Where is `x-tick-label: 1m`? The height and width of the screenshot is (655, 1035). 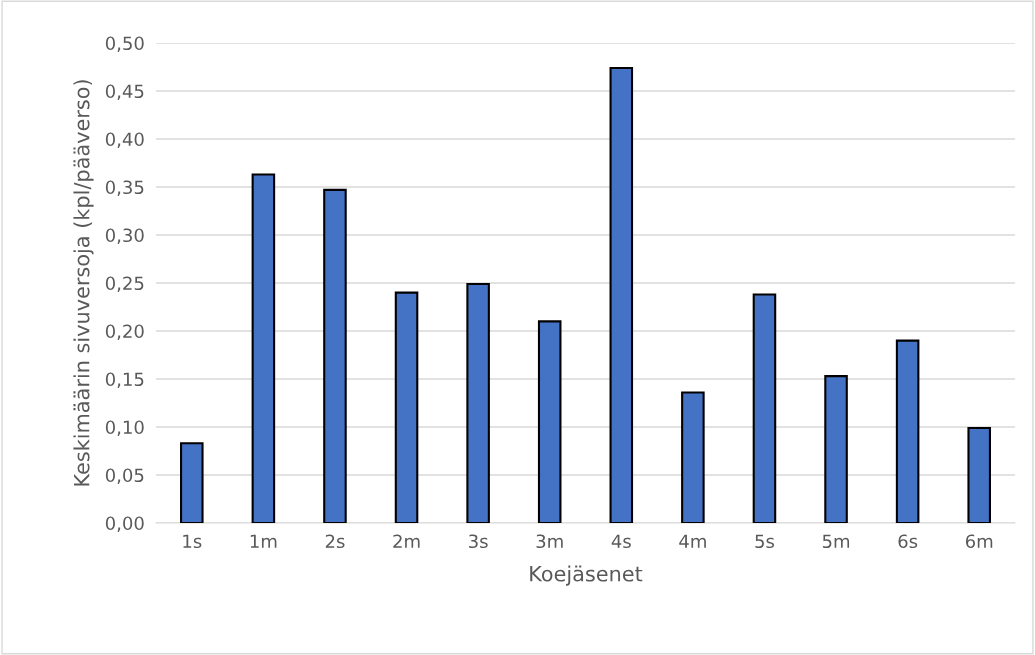
x-tick-label: 1m is located at coordinates (263, 541).